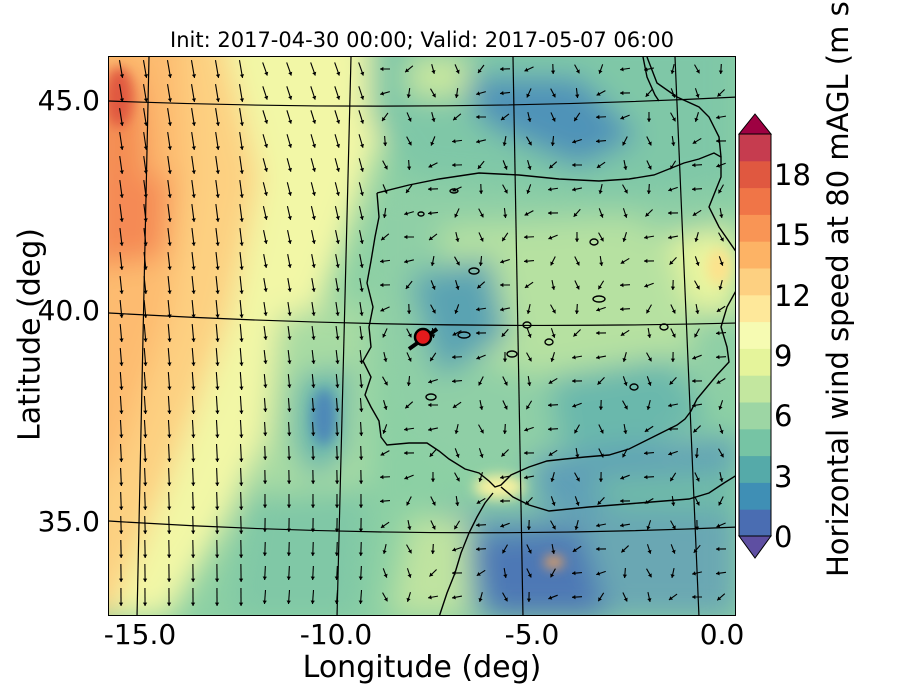 The width and height of the screenshot is (900, 700). Describe the element at coordinates (687, 336) in the screenshot. I see `meridian-line` at that location.